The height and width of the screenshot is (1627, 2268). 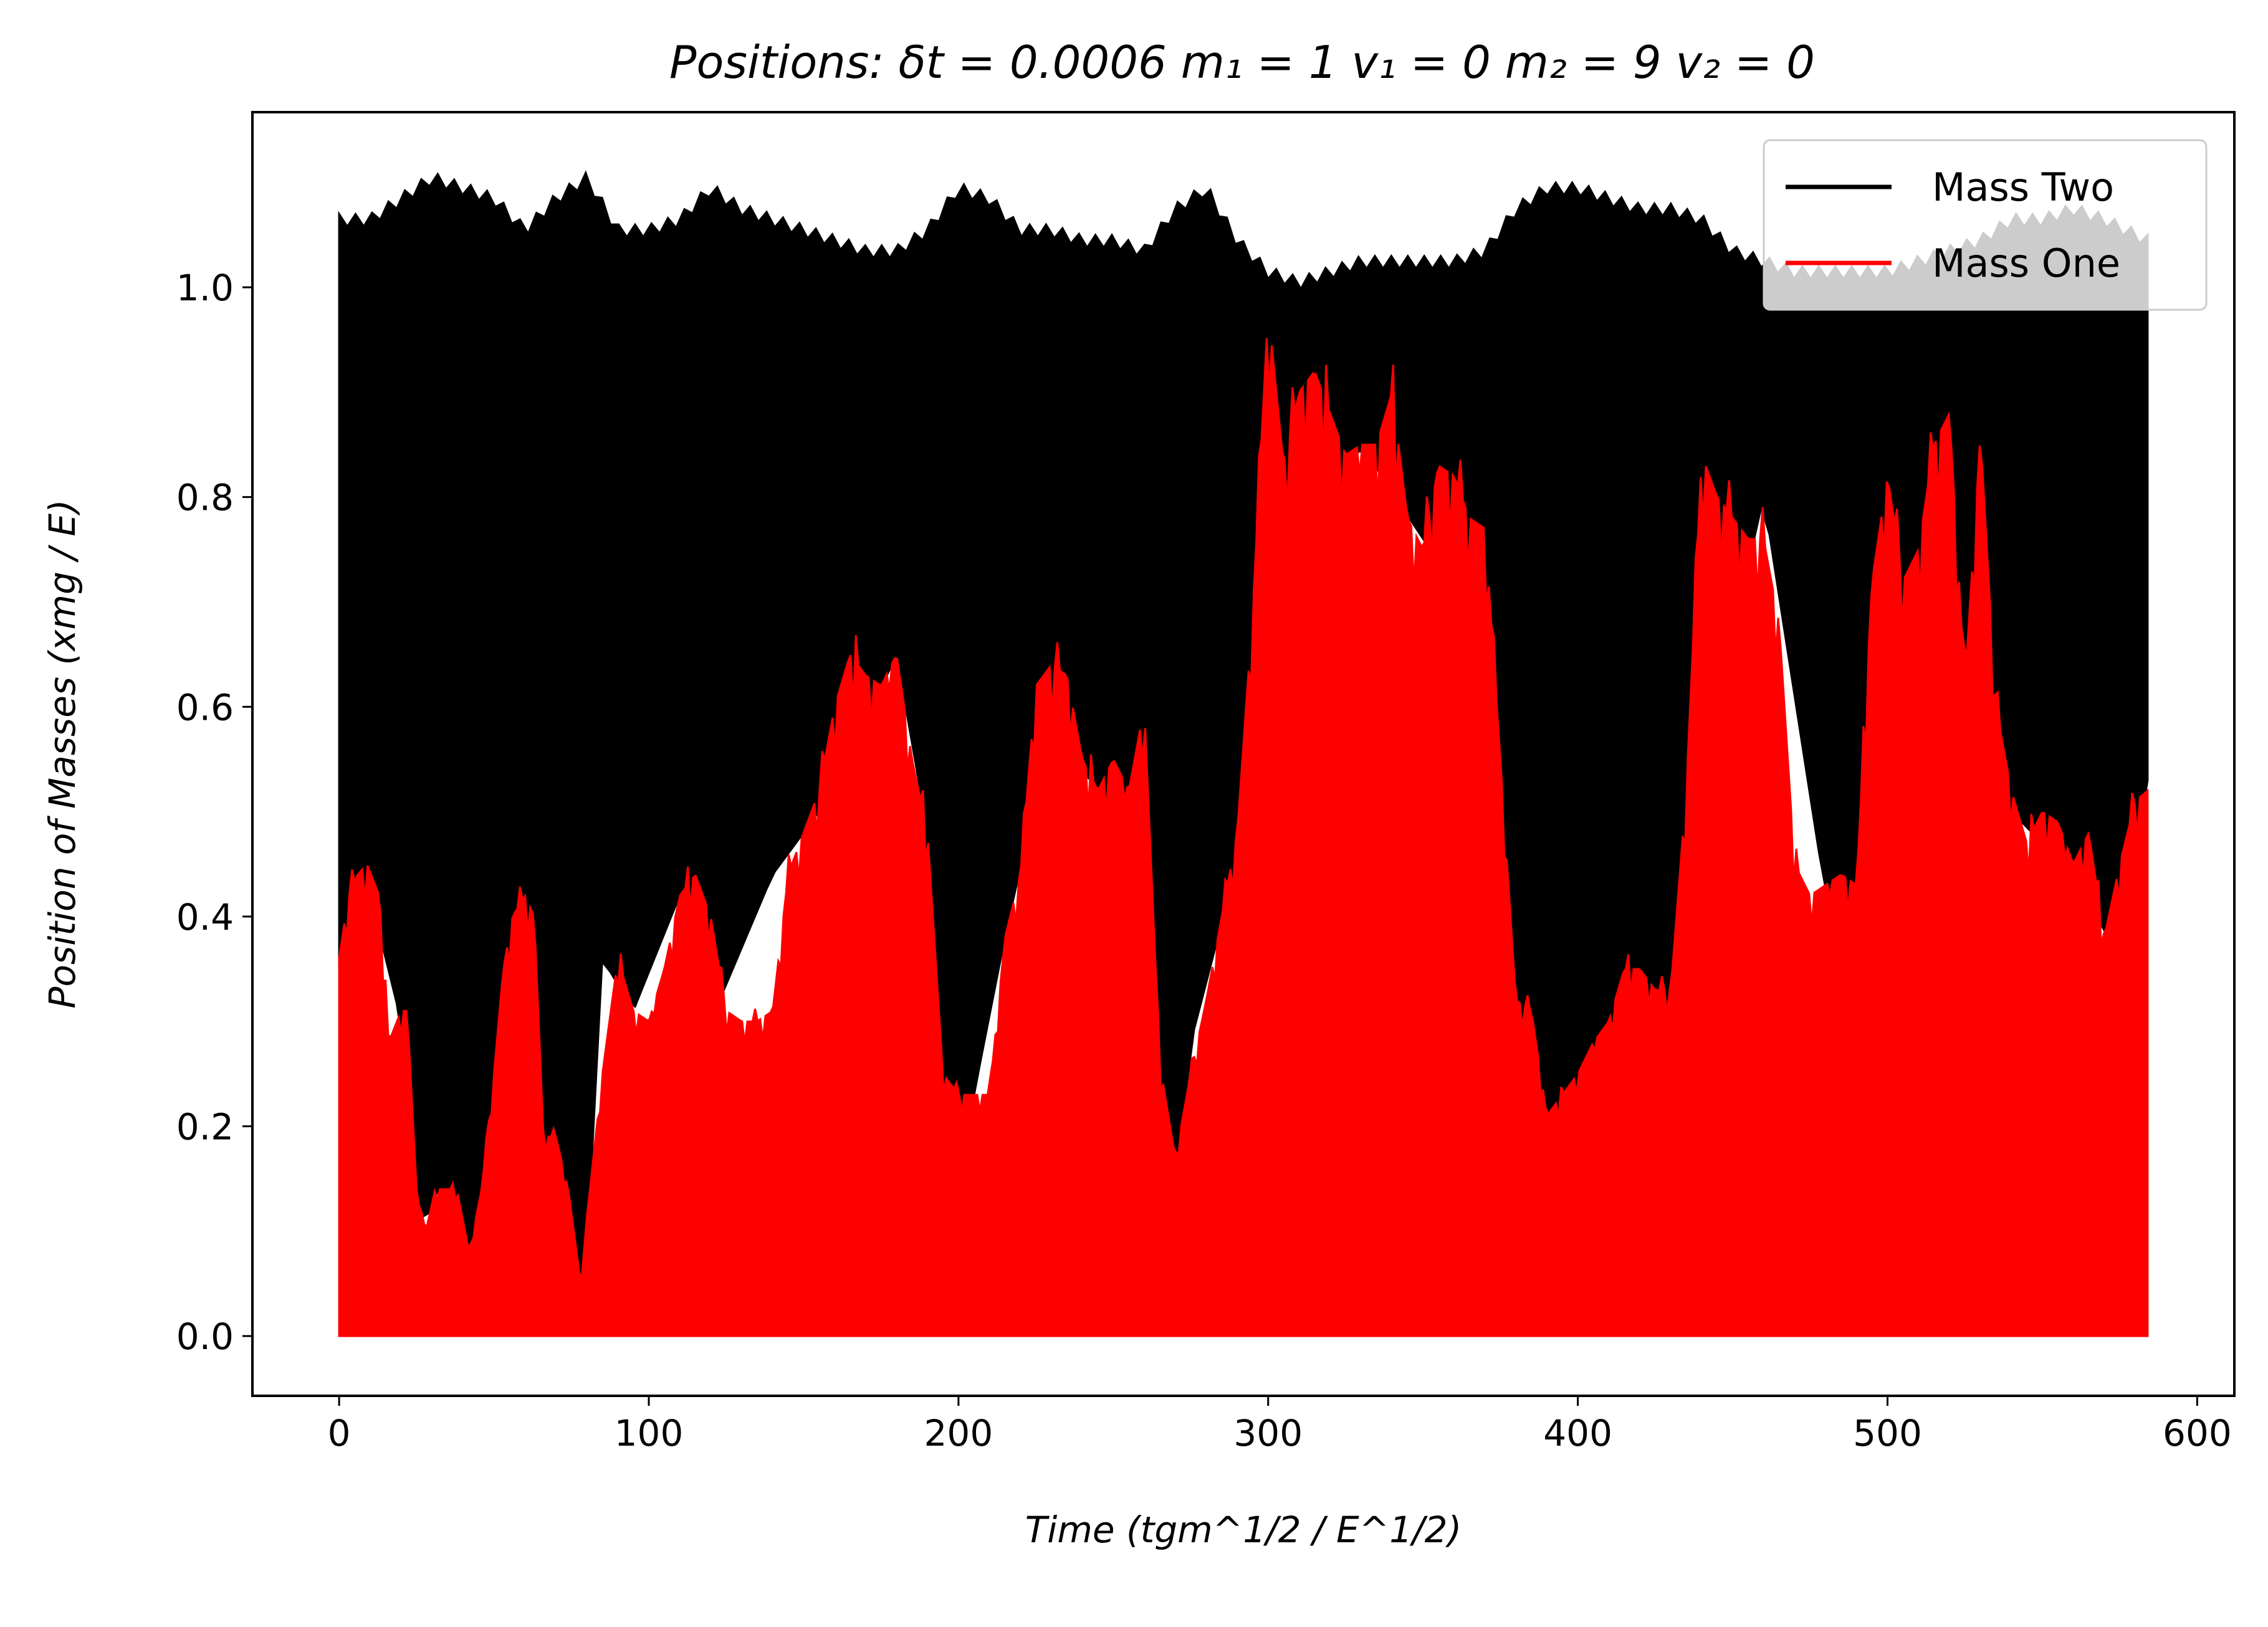 What do you see at coordinates (650, 1433) in the screenshot?
I see `x-tick-label: 100` at bounding box center [650, 1433].